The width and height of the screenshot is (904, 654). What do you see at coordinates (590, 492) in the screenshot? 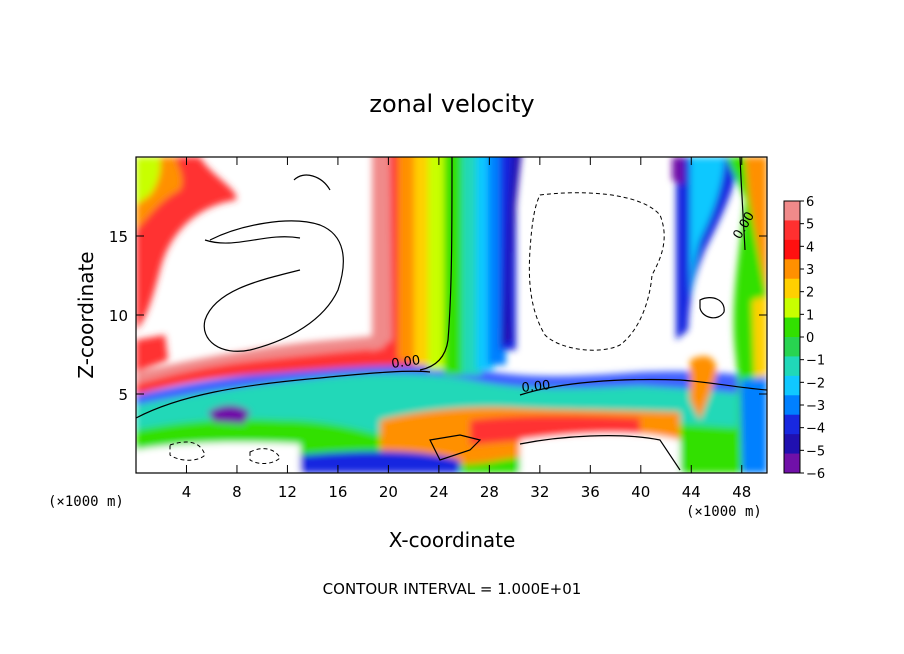
I see `x-tick-label: 36` at bounding box center [590, 492].